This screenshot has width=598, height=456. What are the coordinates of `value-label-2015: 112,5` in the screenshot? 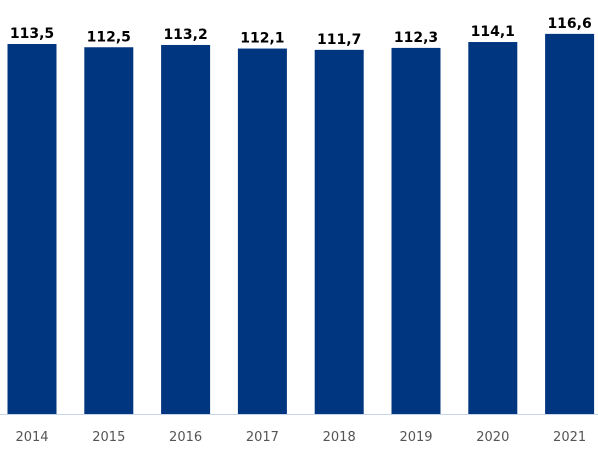 It's located at (109, 37).